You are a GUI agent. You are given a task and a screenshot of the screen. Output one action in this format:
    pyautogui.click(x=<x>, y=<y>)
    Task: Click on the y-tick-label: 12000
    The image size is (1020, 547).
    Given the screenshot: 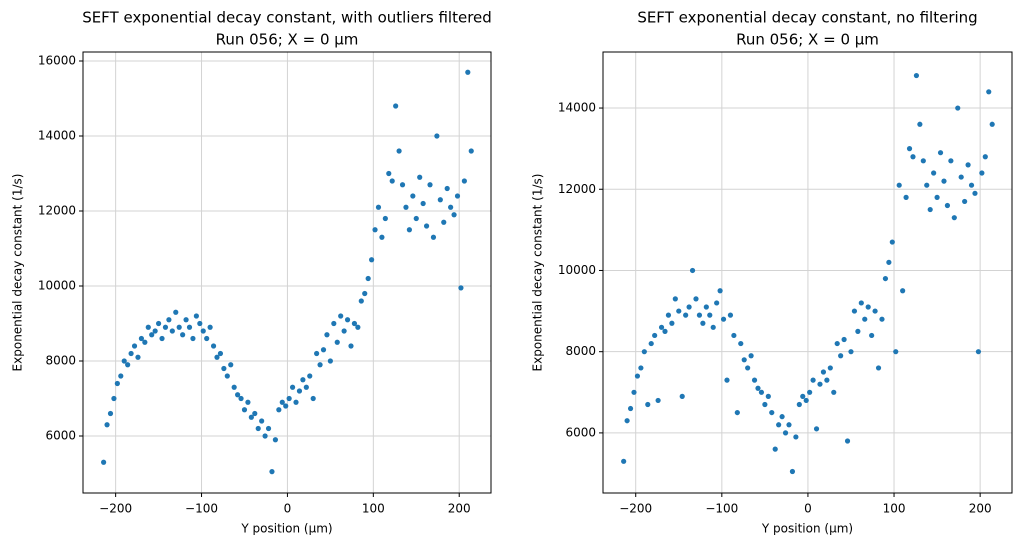 What is the action you would take?
    pyautogui.click(x=57, y=211)
    